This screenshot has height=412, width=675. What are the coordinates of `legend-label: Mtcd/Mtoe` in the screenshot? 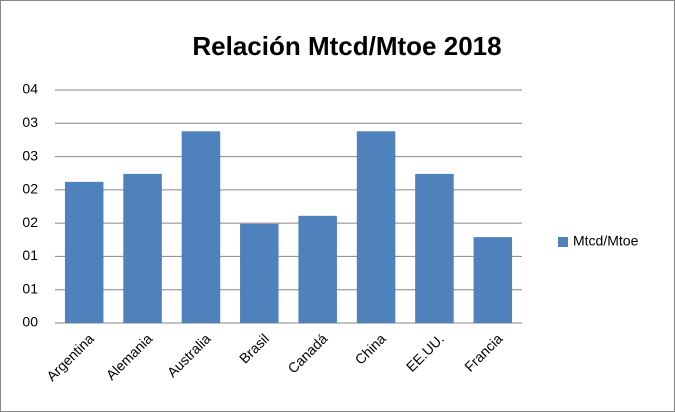 It's located at (606, 241).